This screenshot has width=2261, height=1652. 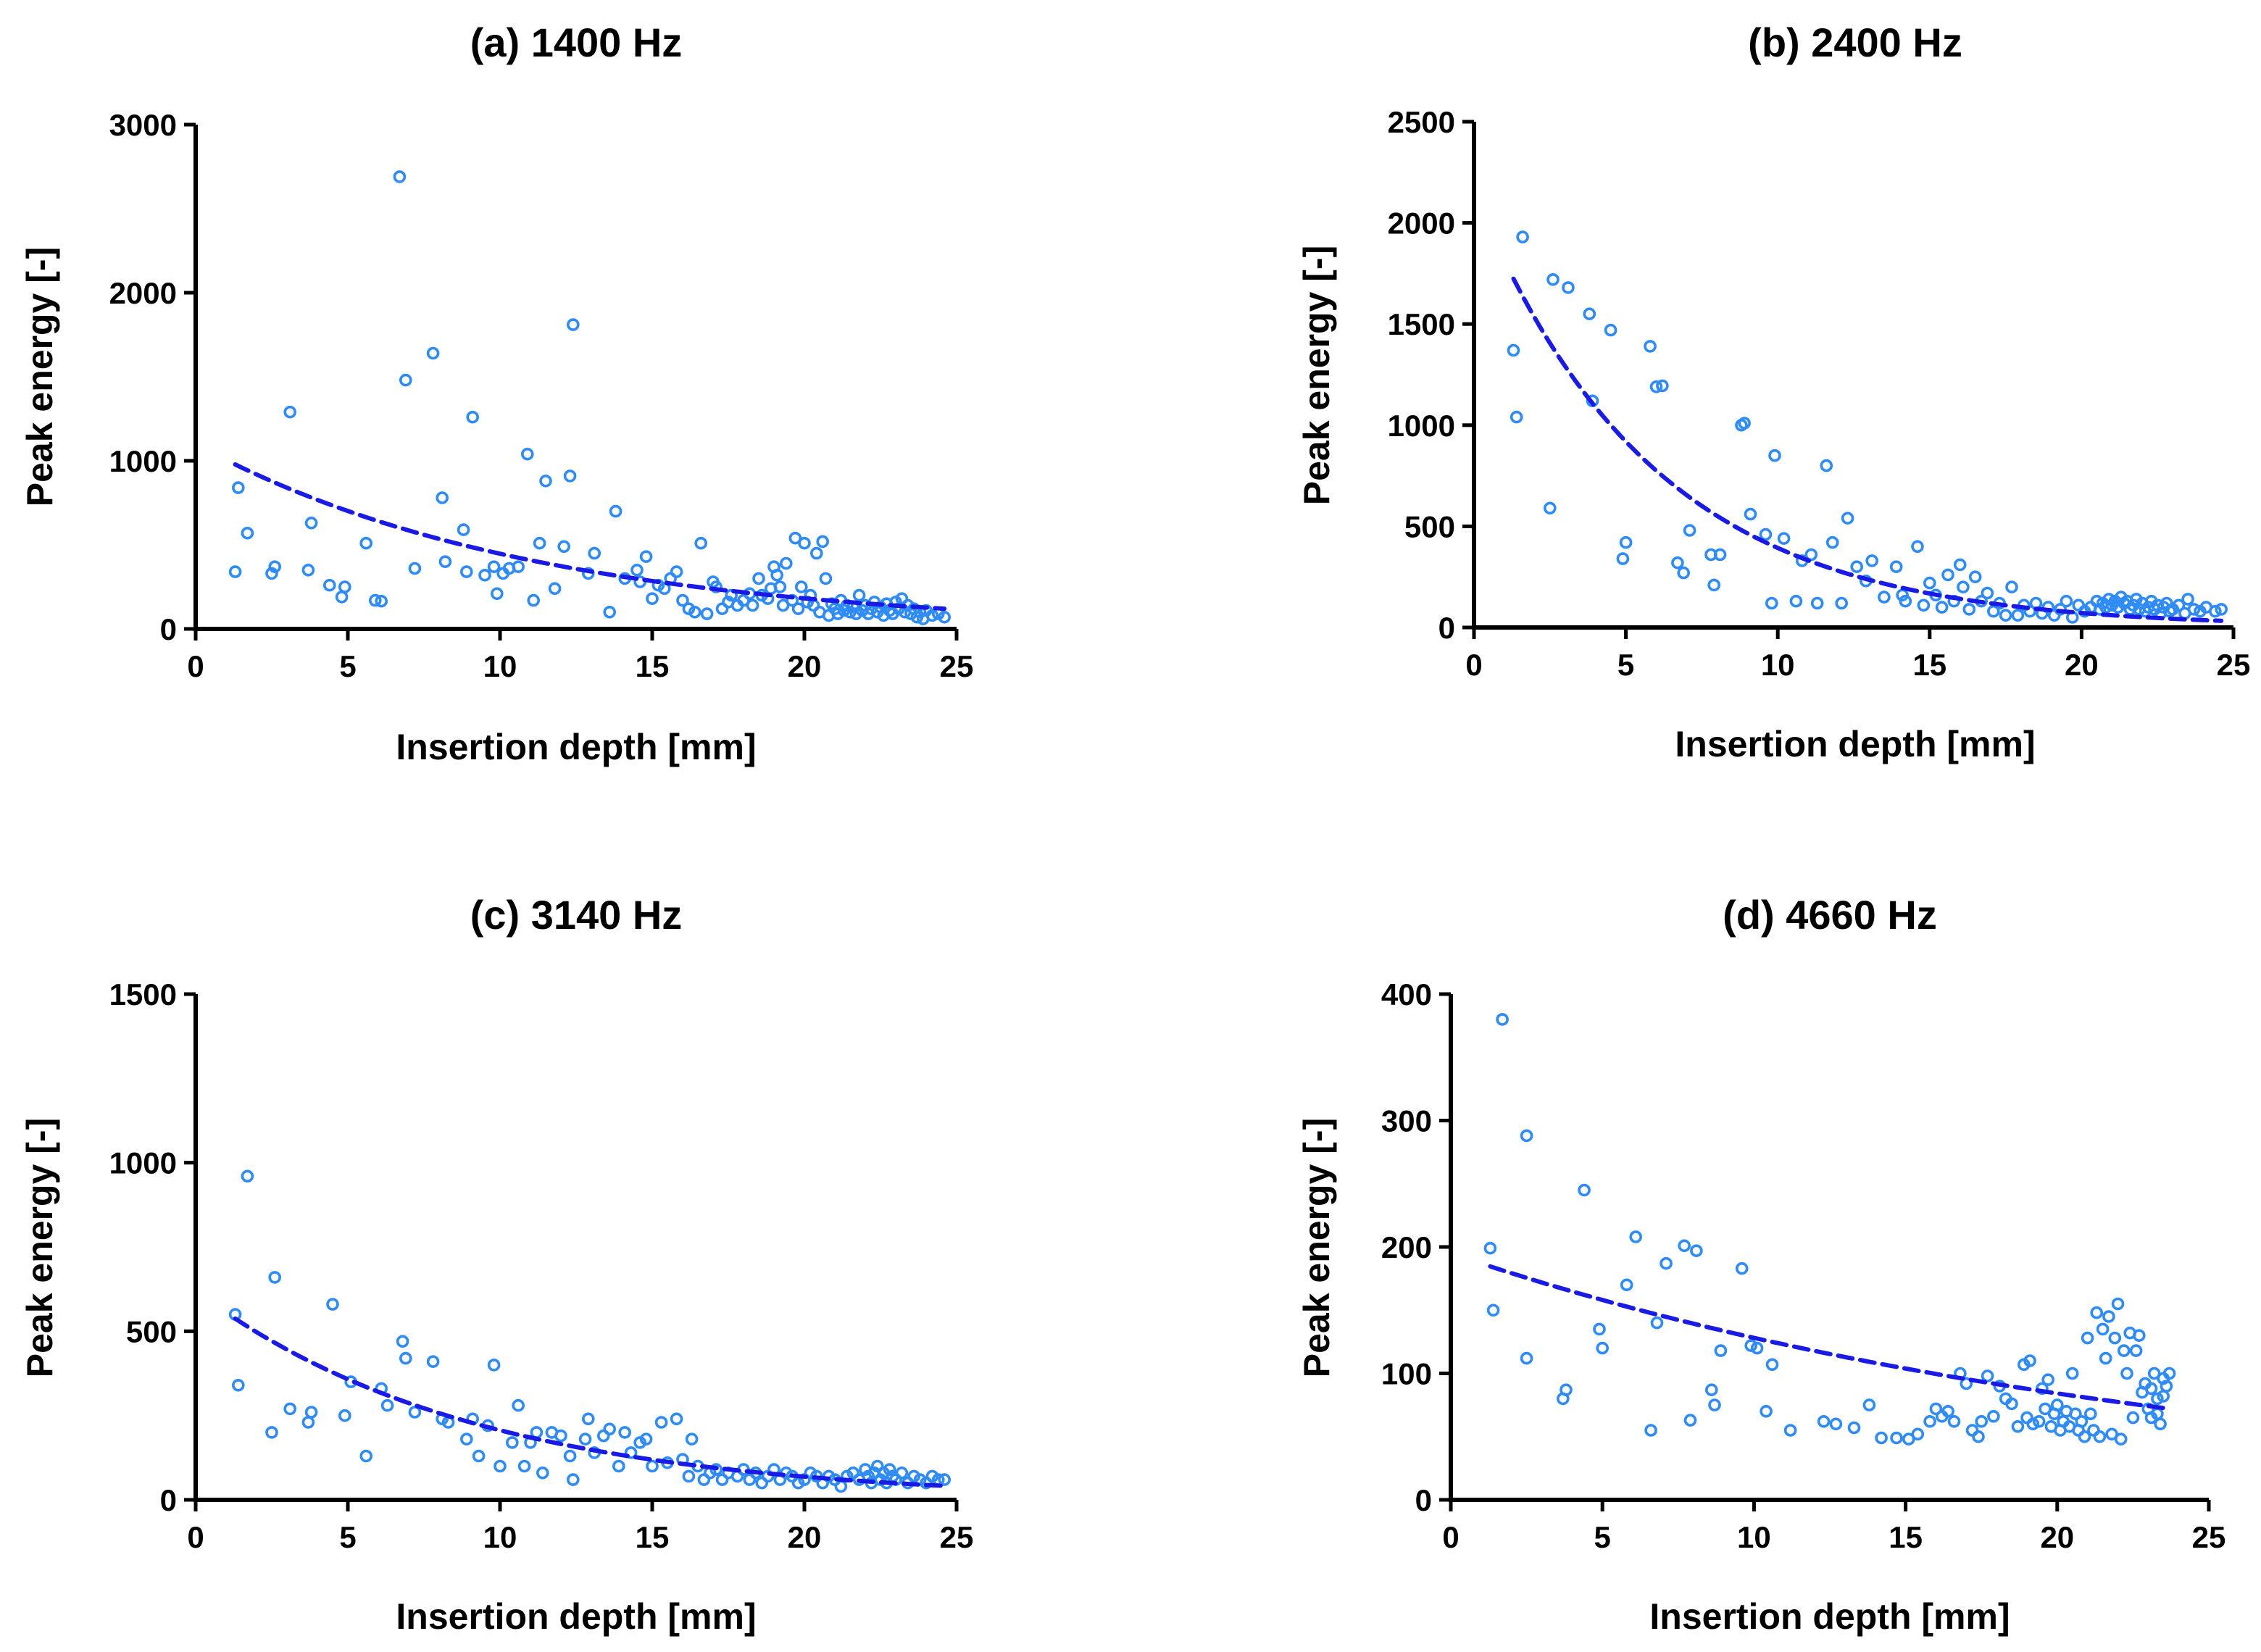 I want to click on x-tick-label: 15, so click(x=653, y=1537).